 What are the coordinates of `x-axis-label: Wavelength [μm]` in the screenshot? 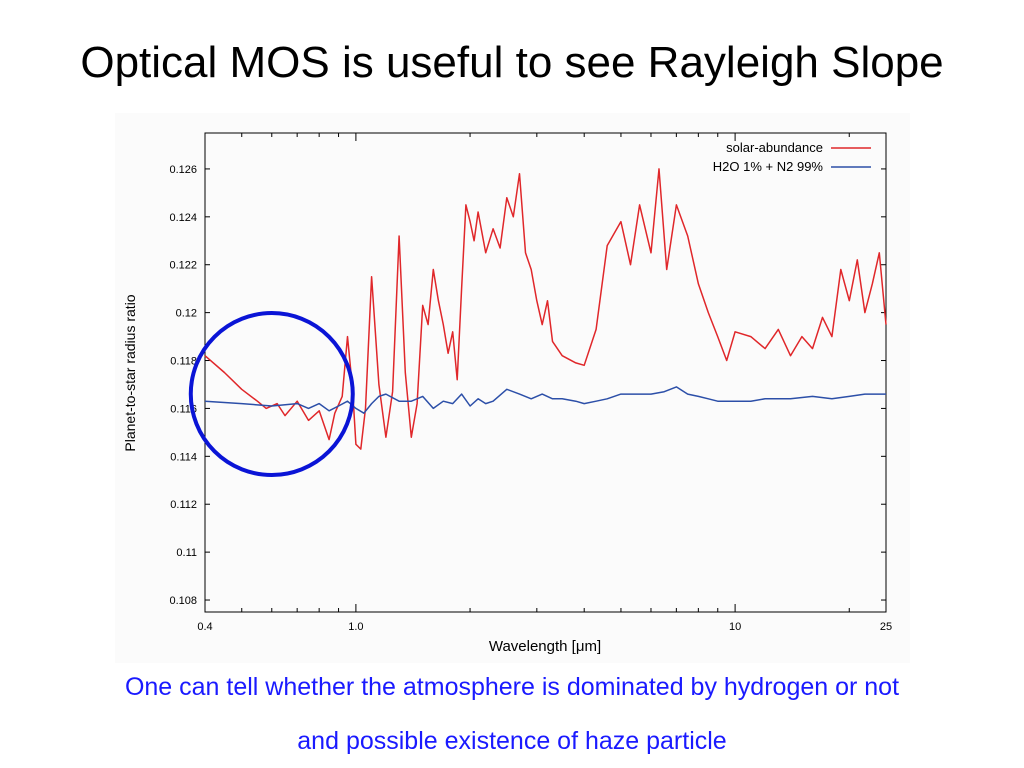 It's located at (545, 646).